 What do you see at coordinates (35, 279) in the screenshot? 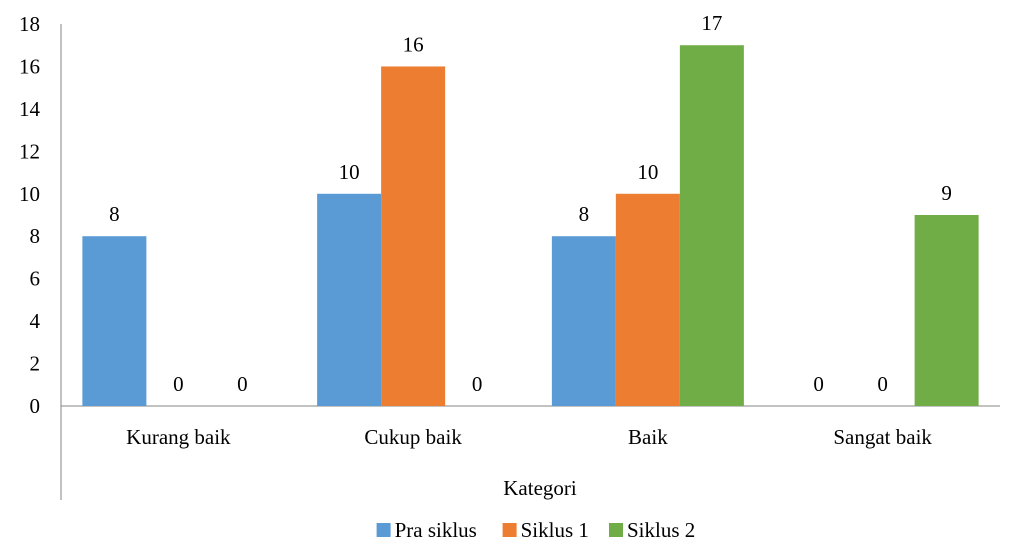
I see `y-tick-label: 6` at bounding box center [35, 279].